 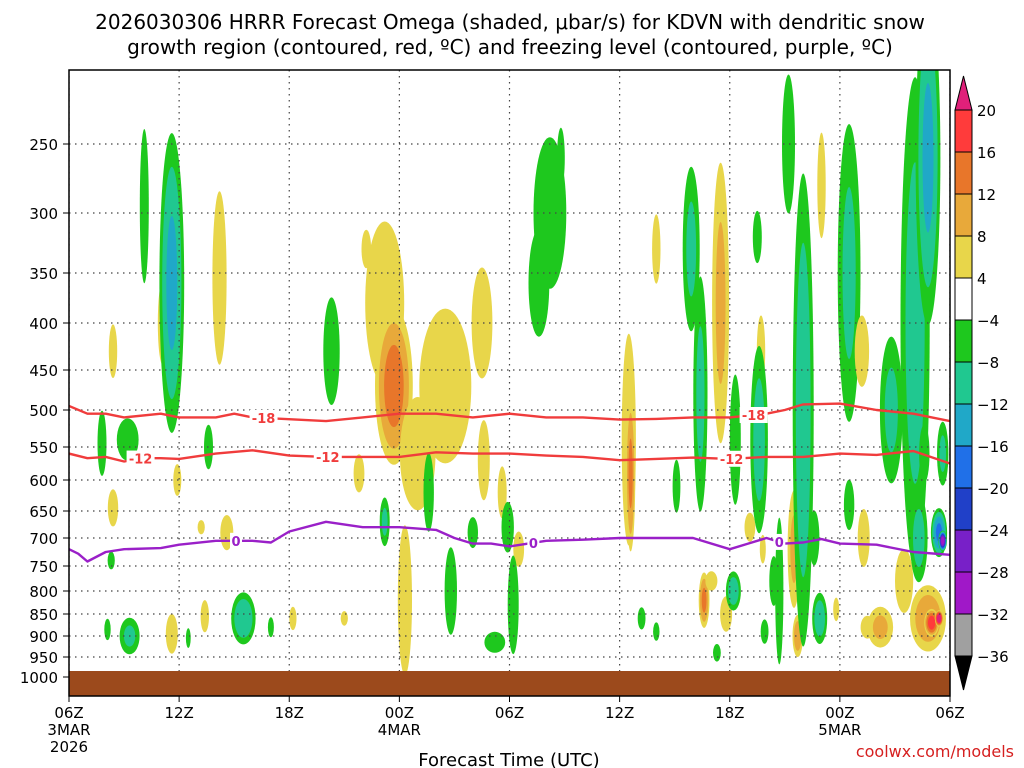 I want to click on freezing-level-contour-label-0: 0, so click(x=235, y=542).